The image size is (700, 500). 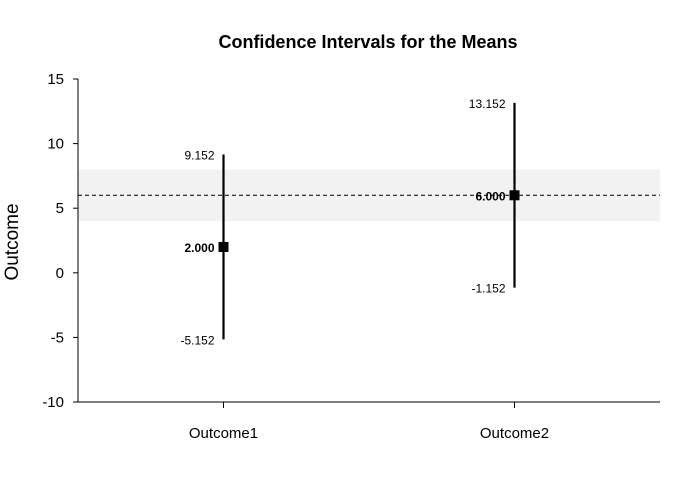 What do you see at coordinates (223, 433) in the screenshot?
I see `x-tick-label: Outcome1` at bounding box center [223, 433].